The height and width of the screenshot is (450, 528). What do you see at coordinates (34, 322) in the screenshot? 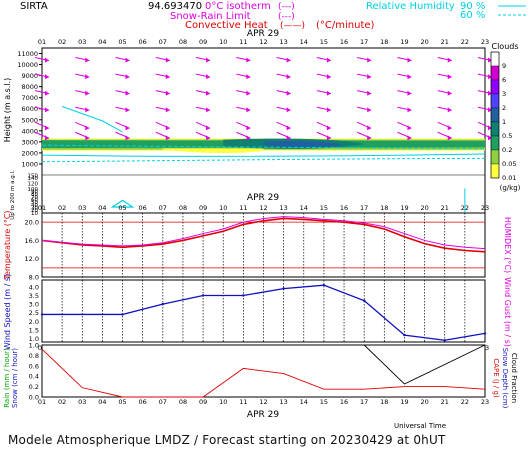
I see `wind-ytick-2.0: 2.0` at bounding box center [34, 322].